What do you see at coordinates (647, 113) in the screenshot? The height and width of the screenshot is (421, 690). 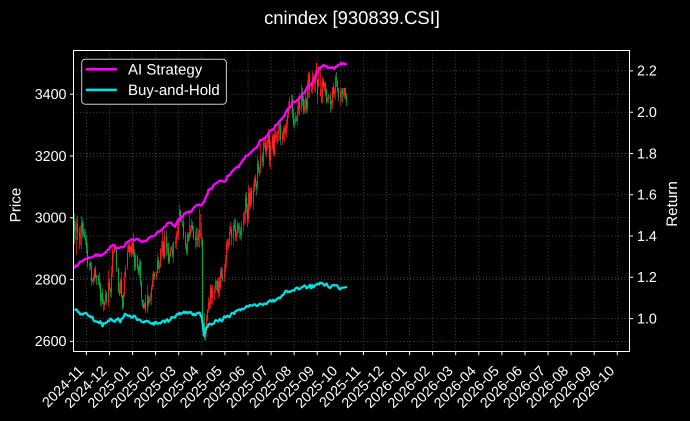 I see `svg-text: 2.0` at bounding box center [647, 113].